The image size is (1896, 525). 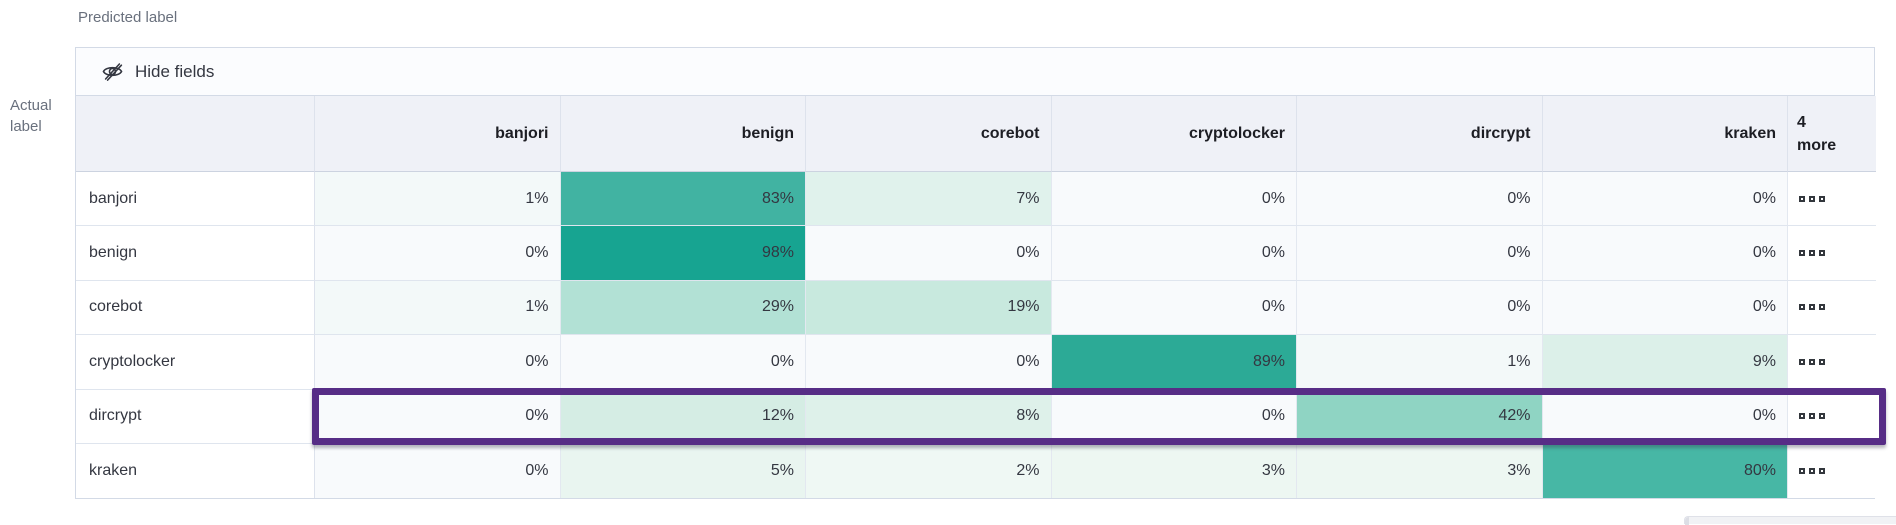 I want to click on cell-benign-benign: 98%, so click(x=683, y=253).